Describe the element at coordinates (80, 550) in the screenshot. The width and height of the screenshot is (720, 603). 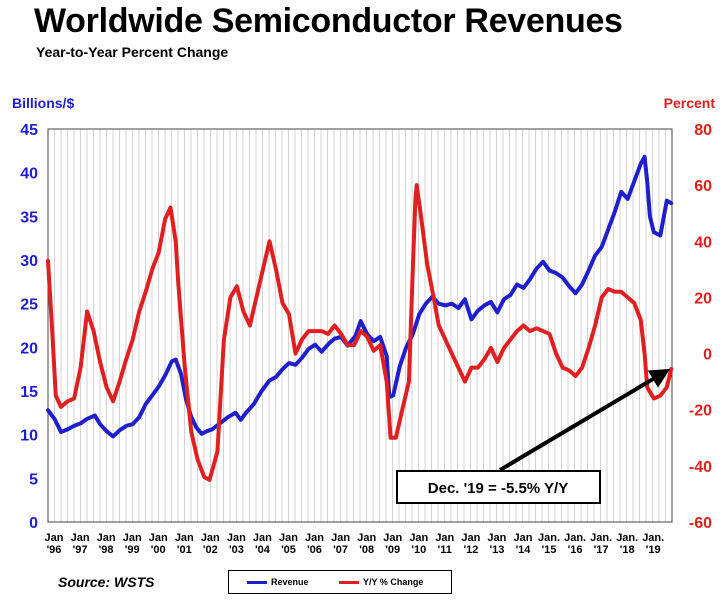
I see `x-tick-year: '97` at that location.